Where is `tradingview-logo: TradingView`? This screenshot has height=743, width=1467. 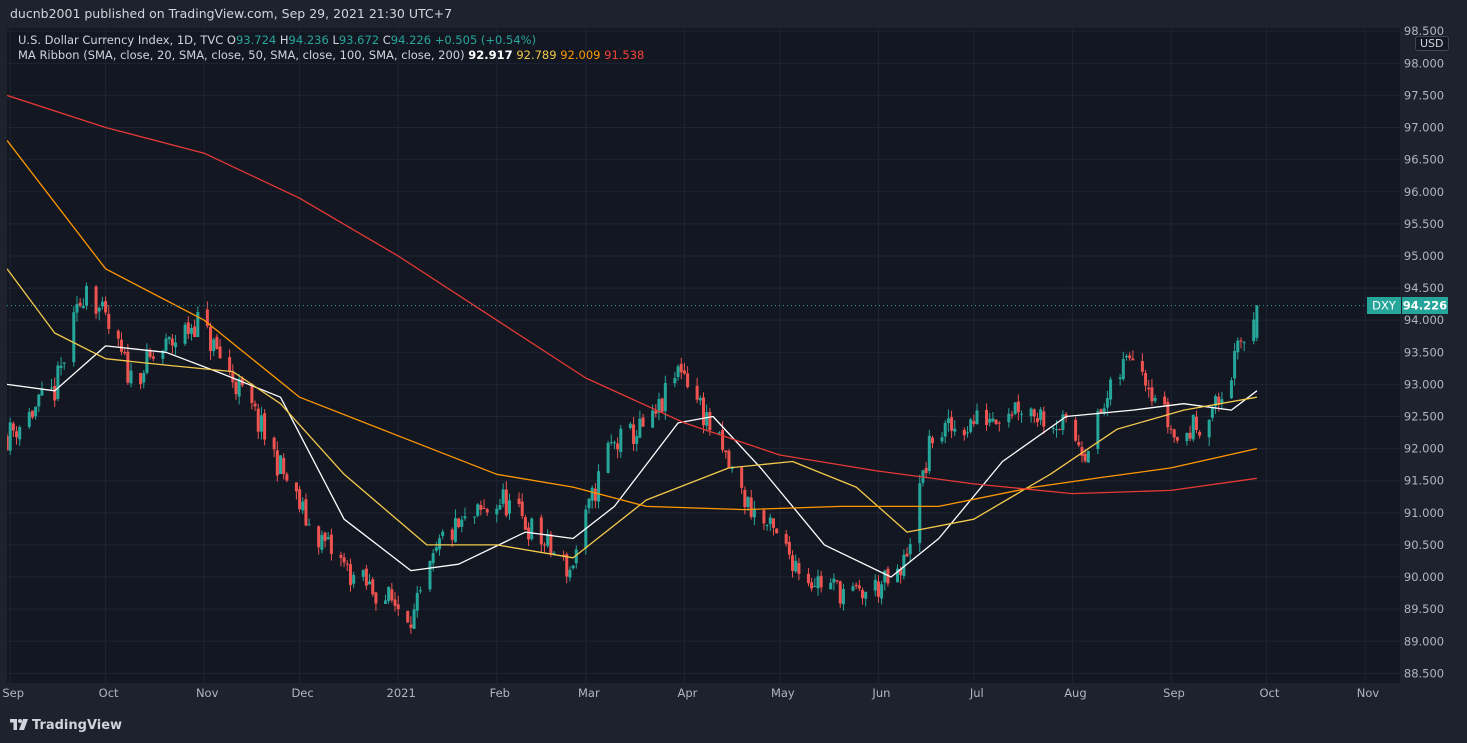
tradingview-logo: TradingView is located at coordinates (66, 725).